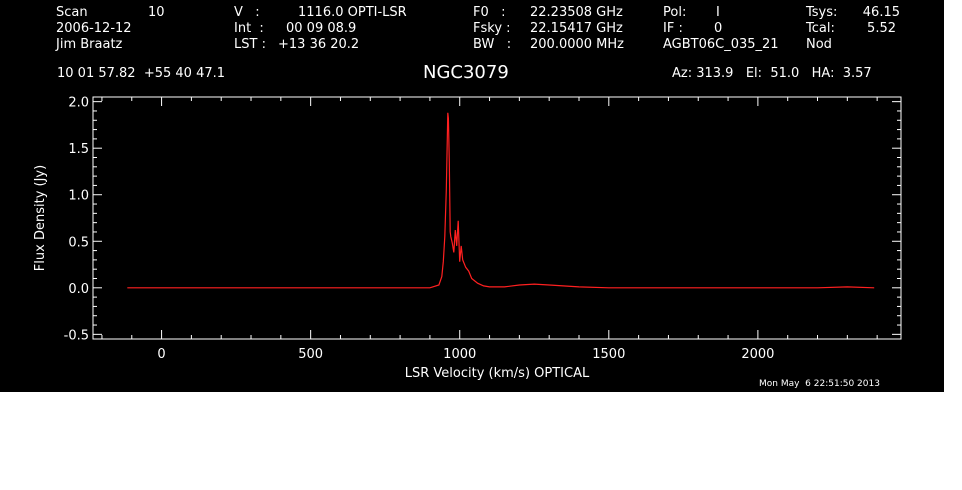 The image size is (962, 490). What do you see at coordinates (352, 12) in the screenshot?
I see `velocity-value: 1116.0 OPTI-LSR` at bounding box center [352, 12].